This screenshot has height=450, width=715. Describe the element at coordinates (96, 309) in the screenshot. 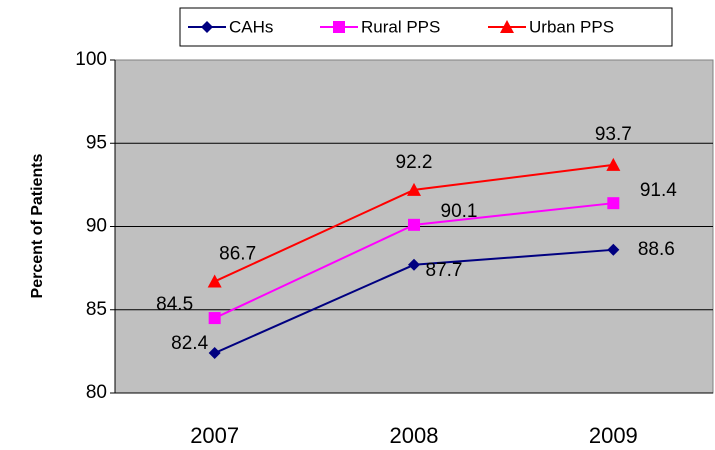

I see `y-tick-label: 85` at that location.